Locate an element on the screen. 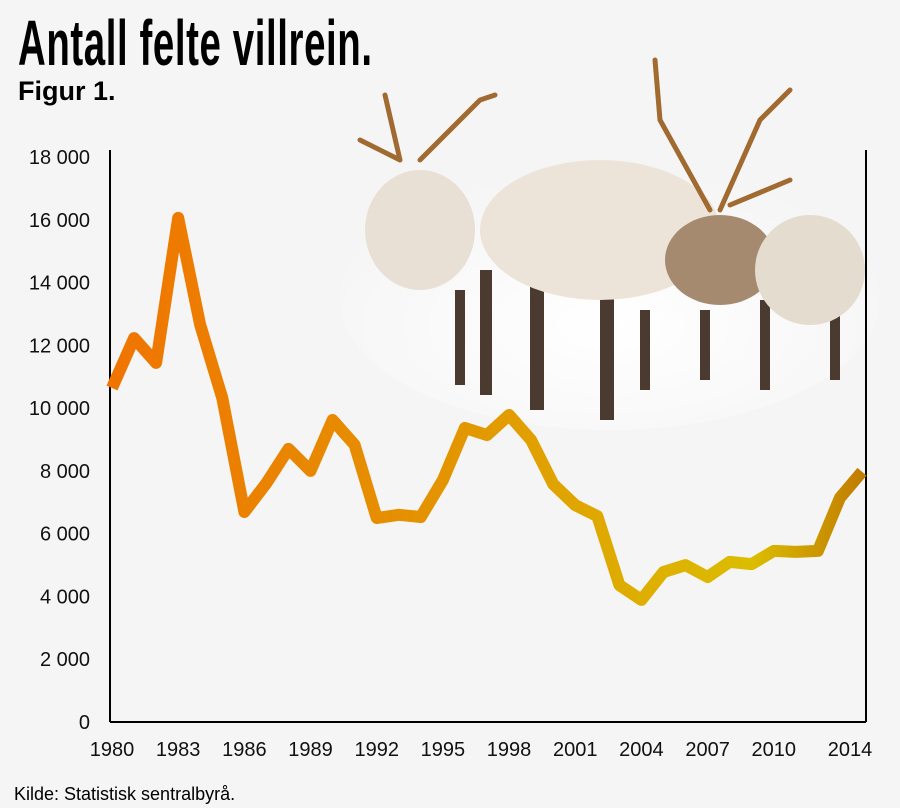 This screenshot has width=900, height=808. x-tick-label: 1995 is located at coordinates (443, 750).